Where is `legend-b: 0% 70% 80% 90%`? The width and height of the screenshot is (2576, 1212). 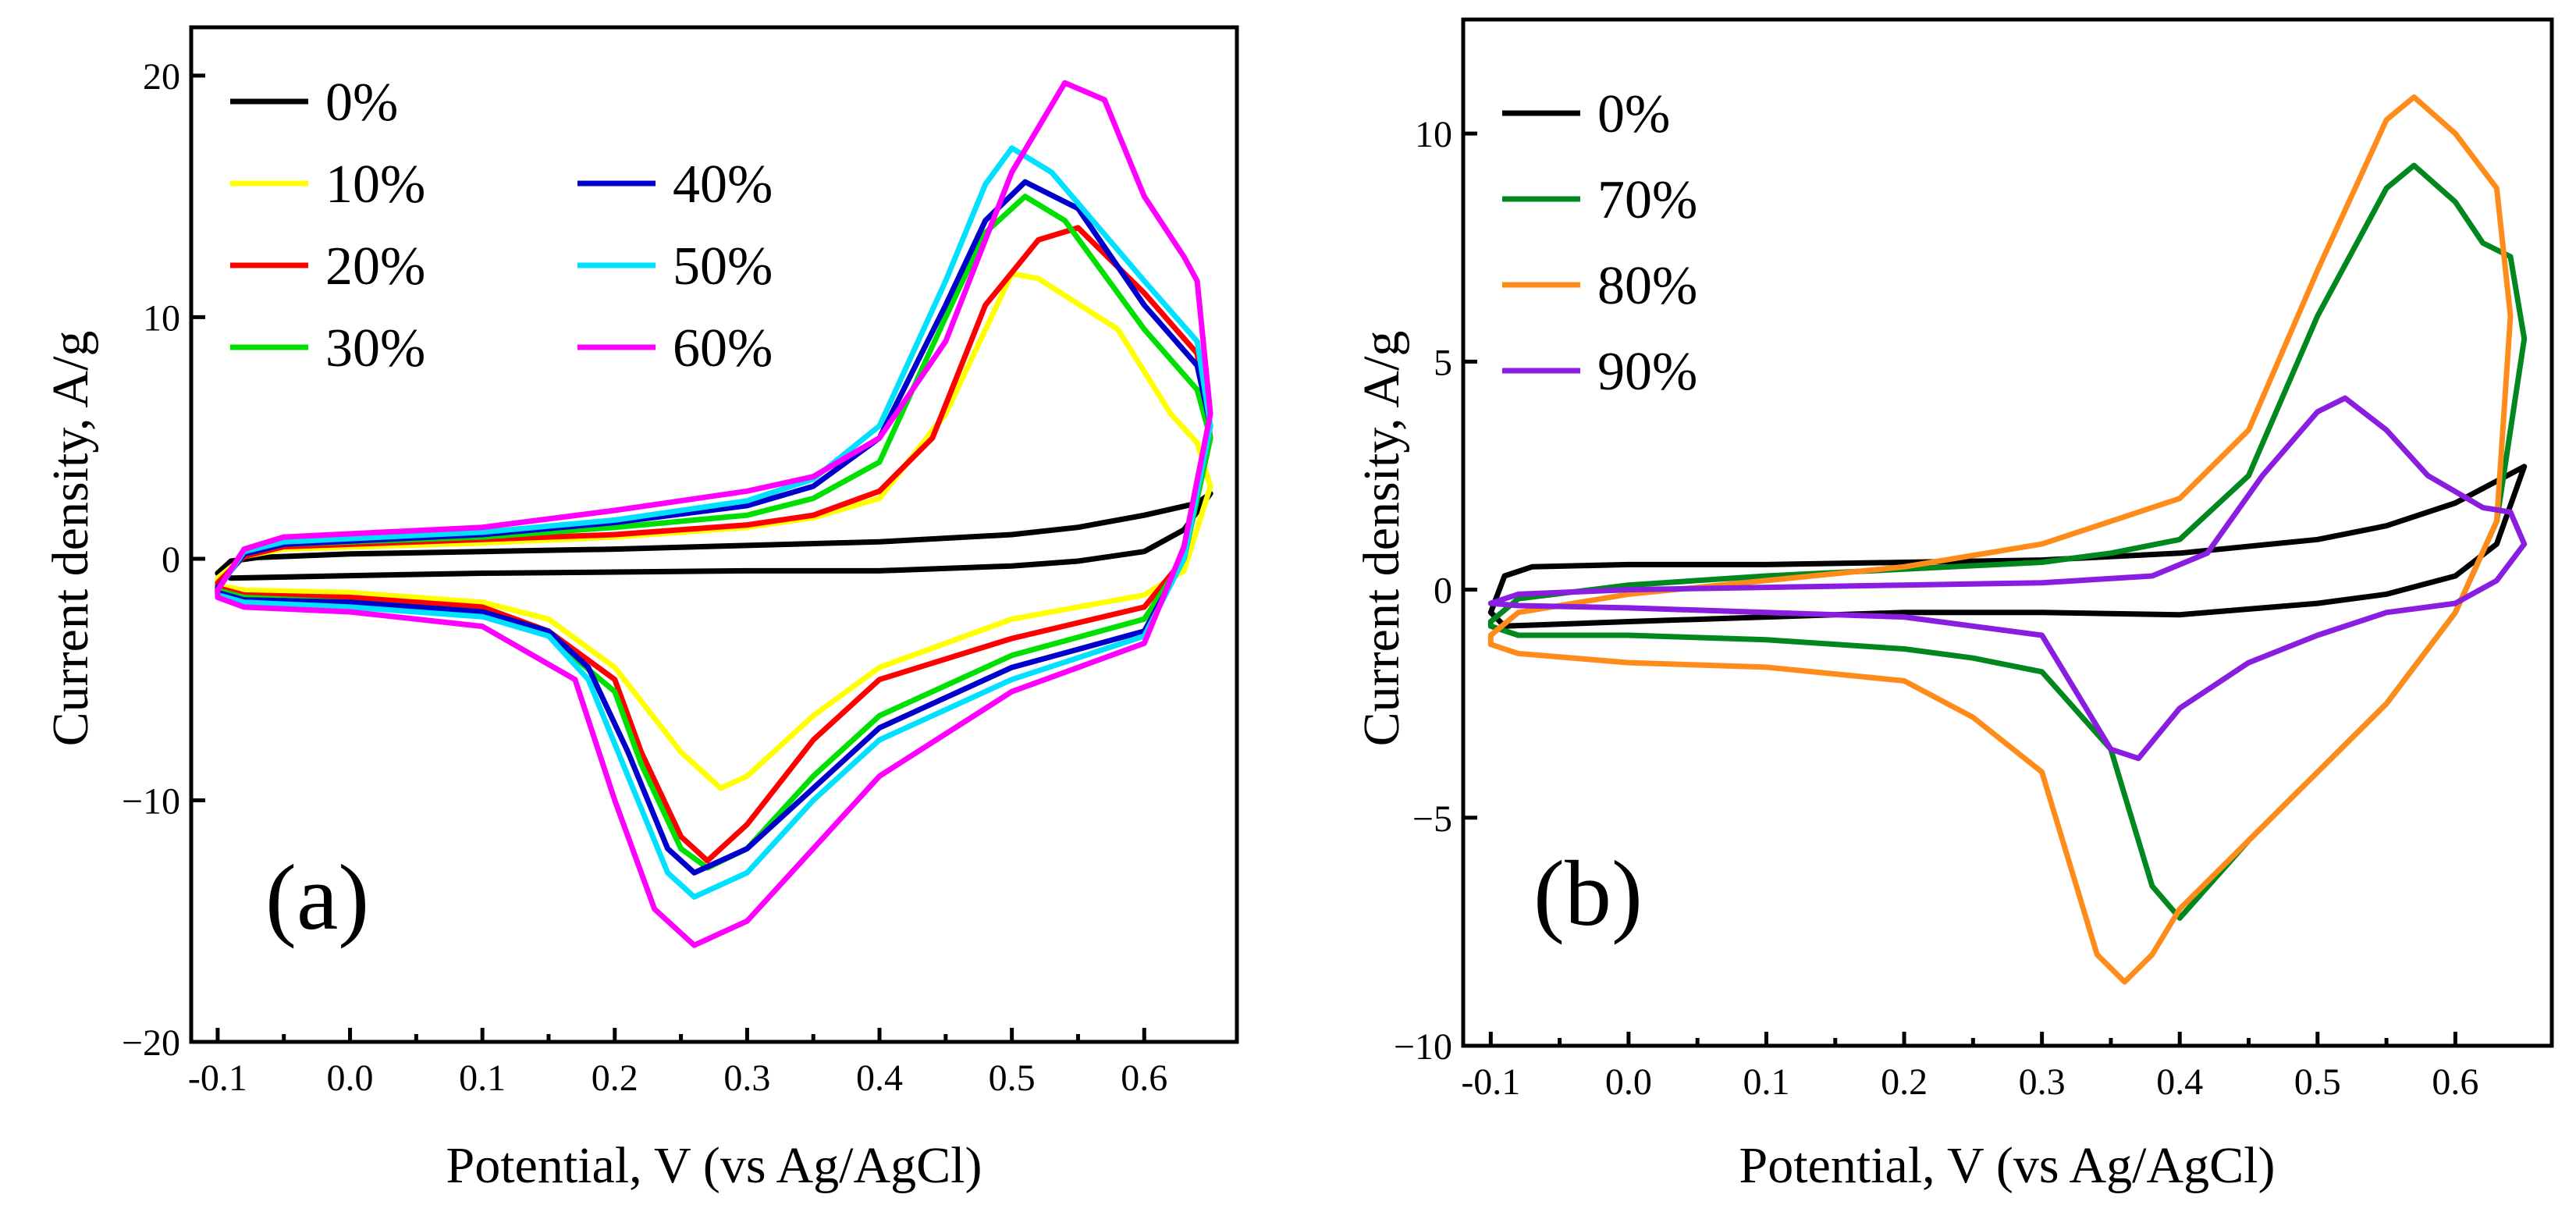 legend-b: 0% 70% 80% 90% is located at coordinates (1600, 243).